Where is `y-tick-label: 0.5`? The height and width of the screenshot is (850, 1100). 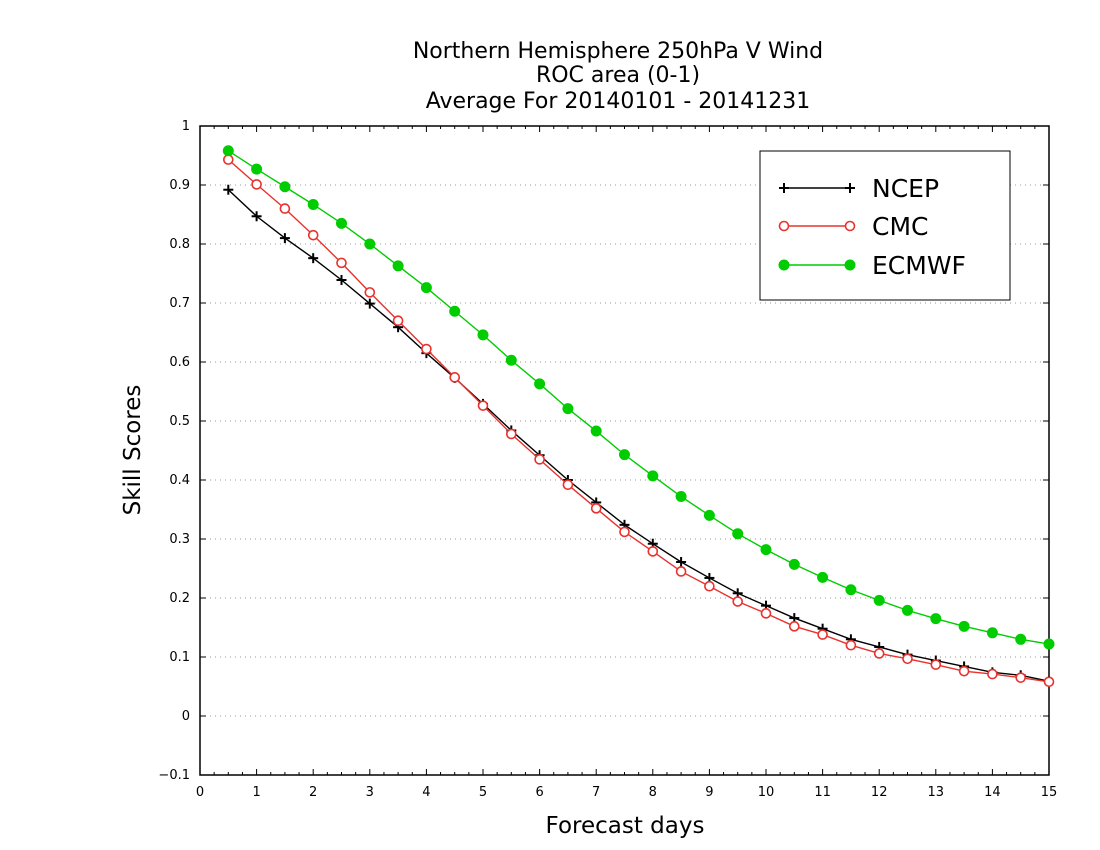 y-tick-label: 0.5 is located at coordinates (179, 421).